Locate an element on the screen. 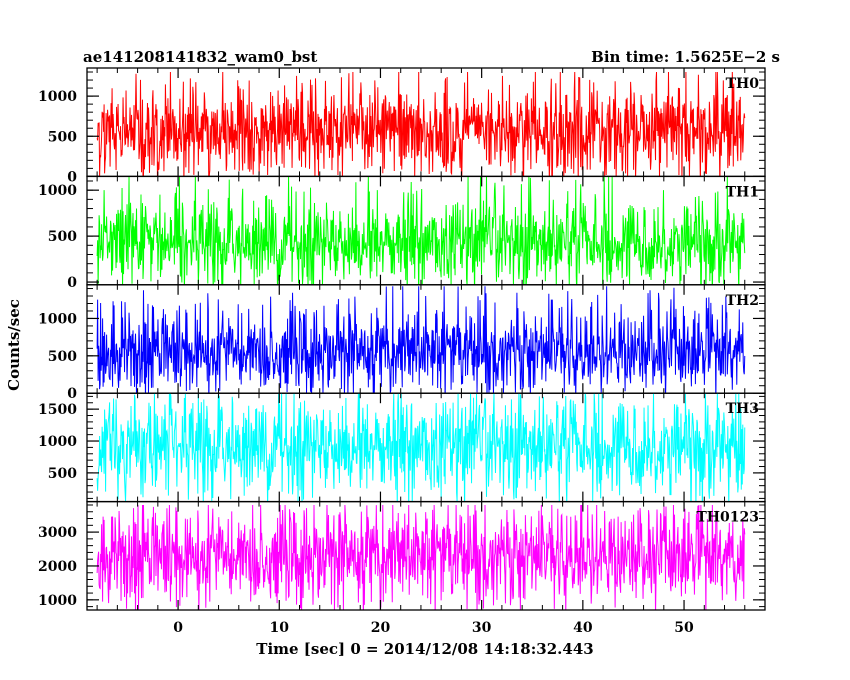 This screenshot has width=850, height=680. x-axis: 0 10 20 30 40 50 is located at coordinates (433, 628).